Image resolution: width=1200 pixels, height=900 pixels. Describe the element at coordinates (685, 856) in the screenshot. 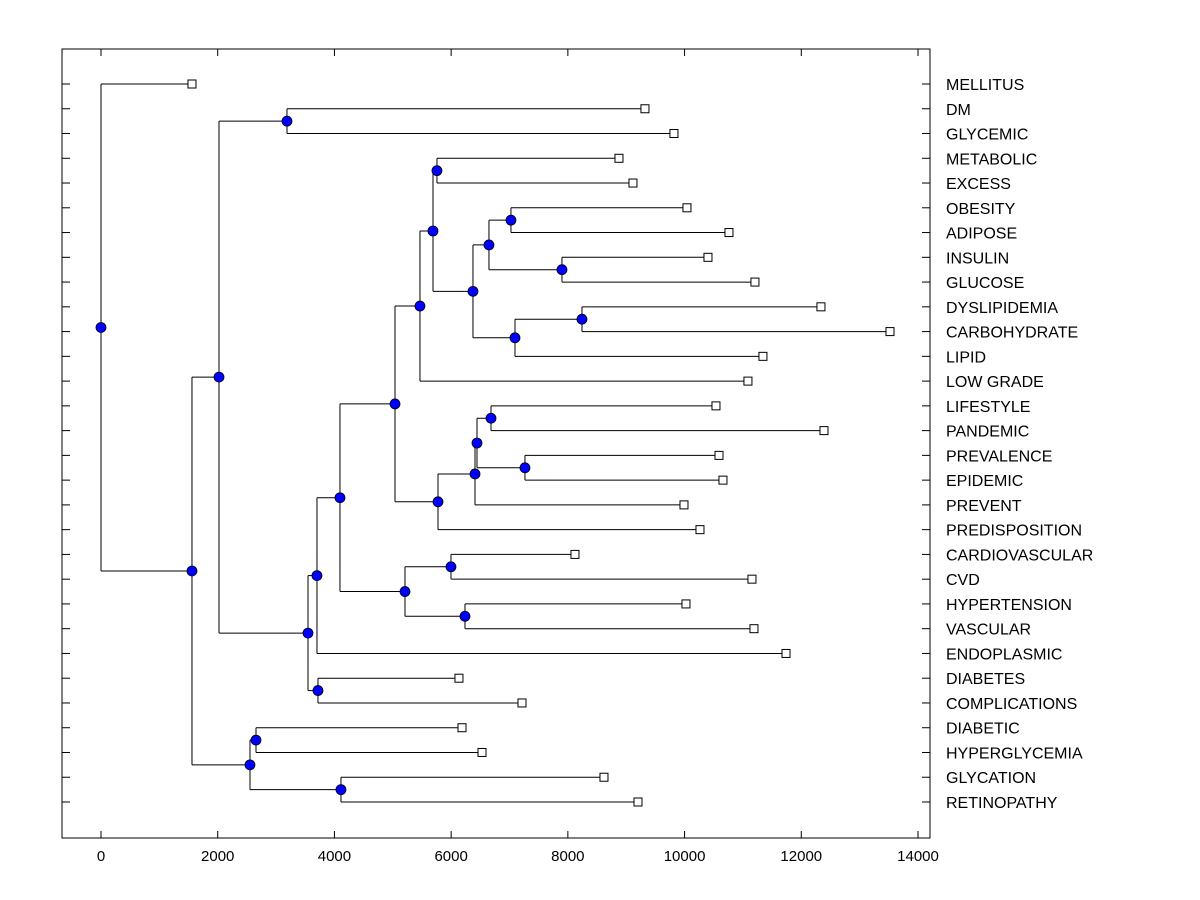

I see `x-tick-label: 10000` at that location.